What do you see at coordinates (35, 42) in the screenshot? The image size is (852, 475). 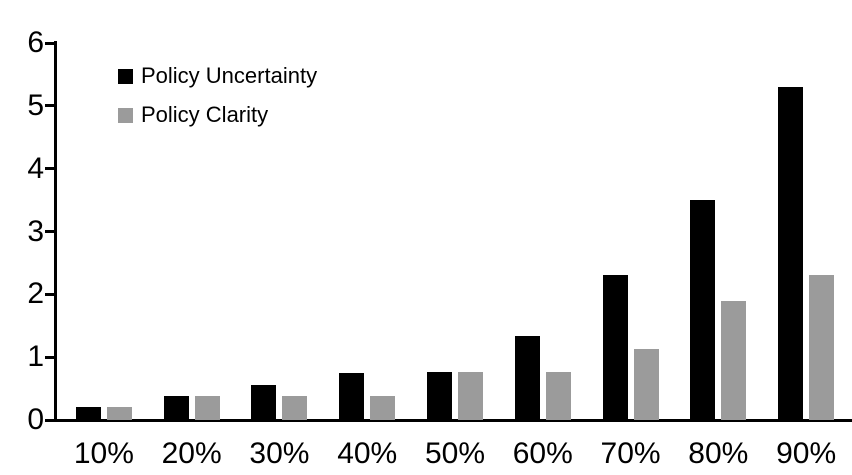 I see `y-axis-tick-label: 6` at bounding box center [35, 42].